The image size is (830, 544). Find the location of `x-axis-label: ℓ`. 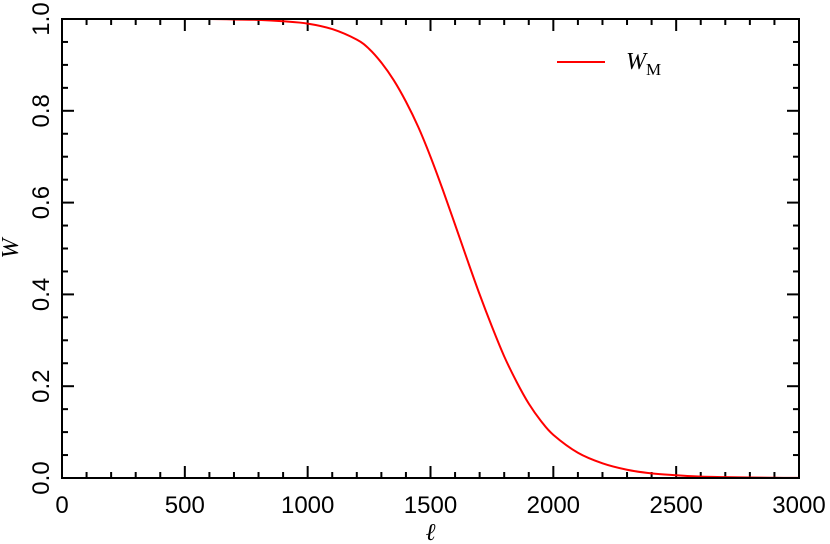

x-axis-label: ℓ is located at coordinates (431, 532).